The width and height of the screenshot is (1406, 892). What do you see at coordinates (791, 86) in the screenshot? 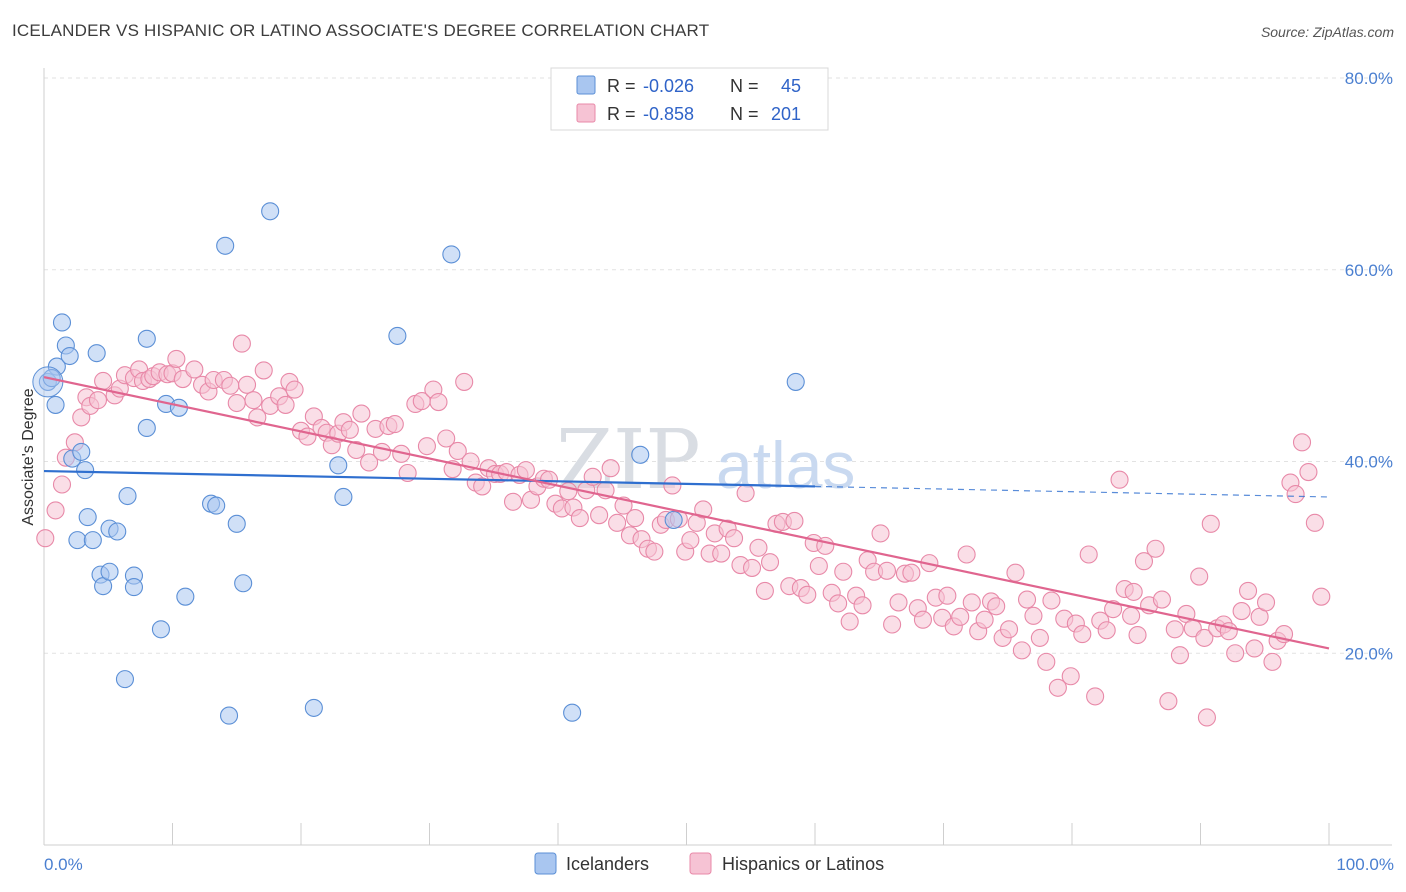
I see `legend-n-value-blue: 45` at bounding box center [791, 86].